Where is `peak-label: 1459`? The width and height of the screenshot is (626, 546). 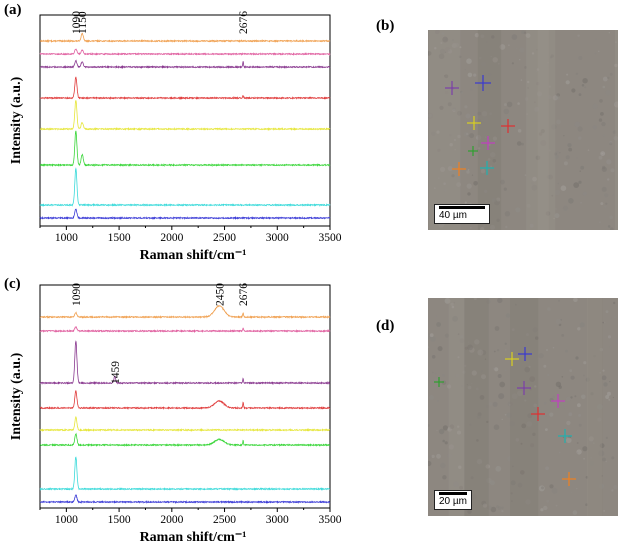
peak-label: 1459 is located at coordinates (116, 372).